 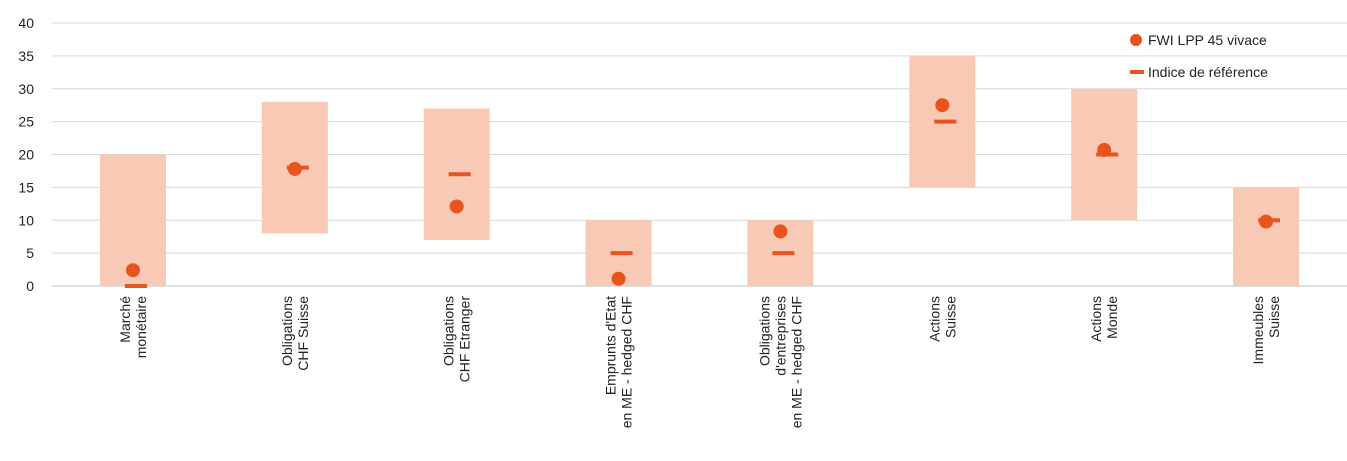 I want to click on x-tick-label: CHF Suisse, so click(x=303, y=333).